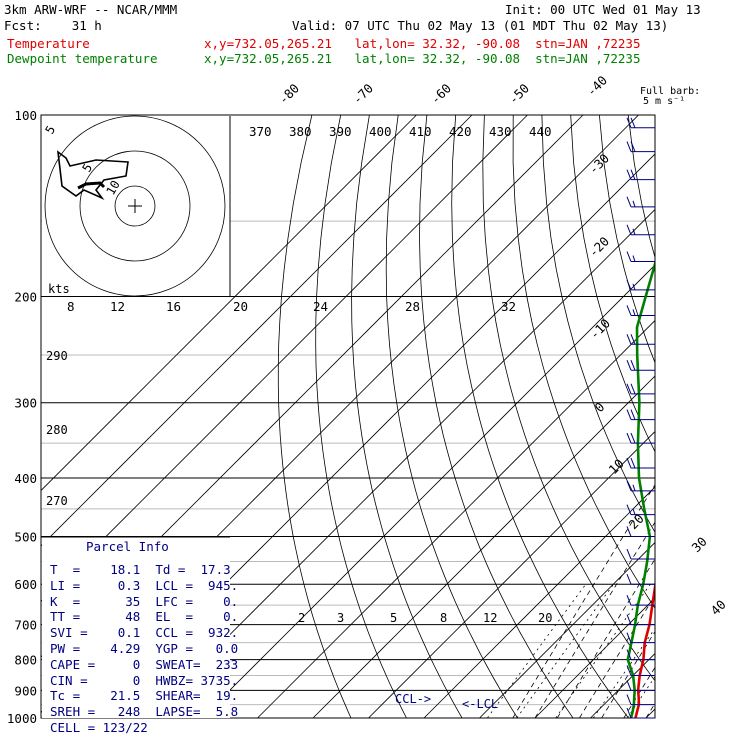 The height and width of the screenshot is (740, 740). I want to click on parcel-info-row: T = 18.1 Td = 17.3, so click(140, 569).